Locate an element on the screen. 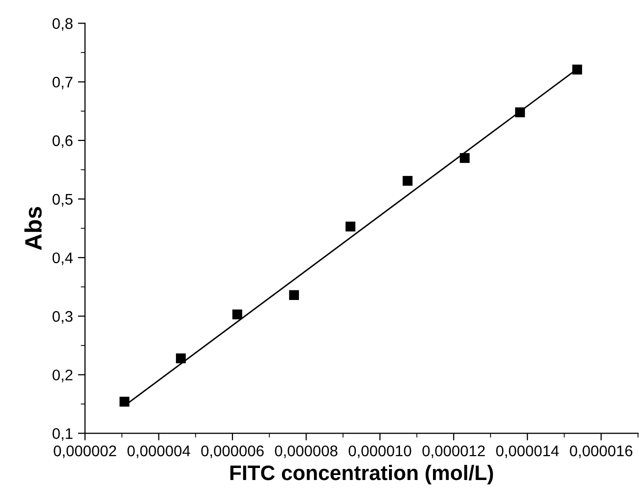 Image resolution: width=639 pixels, height=497 pixels. y-tick-label: 0,5 is located at coordinates (62, 200).